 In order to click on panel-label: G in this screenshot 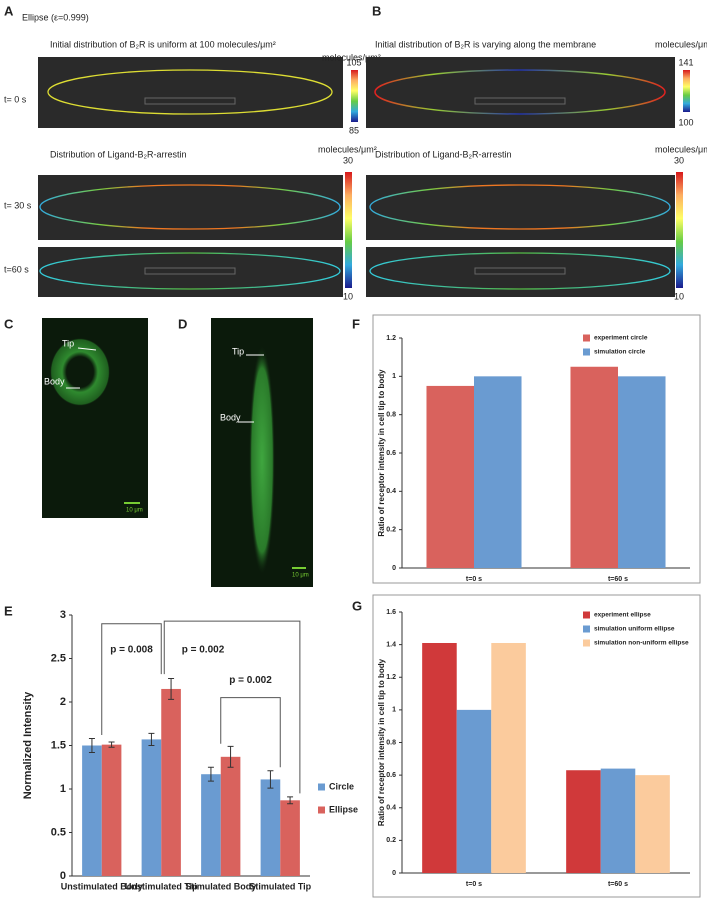, I will do `click(357, 605)`.